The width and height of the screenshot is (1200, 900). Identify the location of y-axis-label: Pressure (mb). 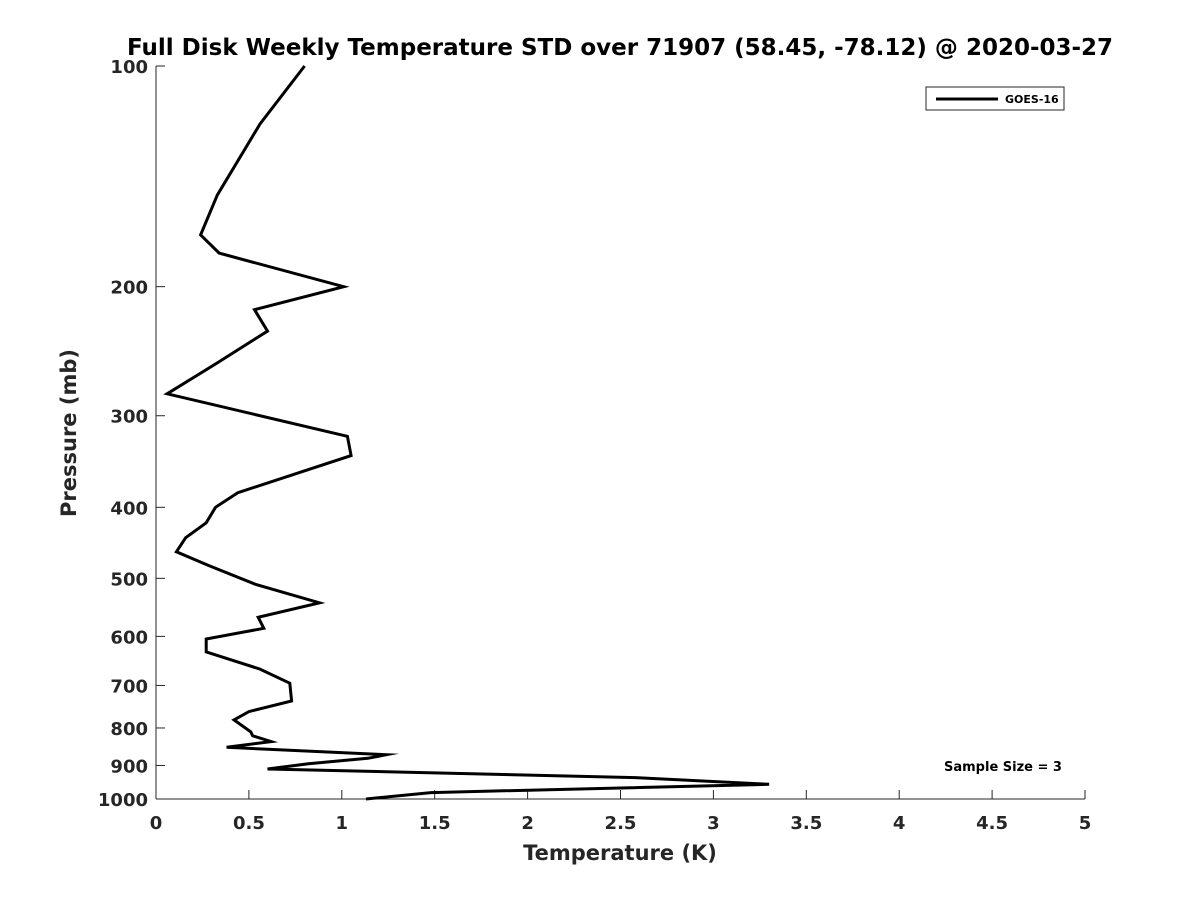
(69, 433).